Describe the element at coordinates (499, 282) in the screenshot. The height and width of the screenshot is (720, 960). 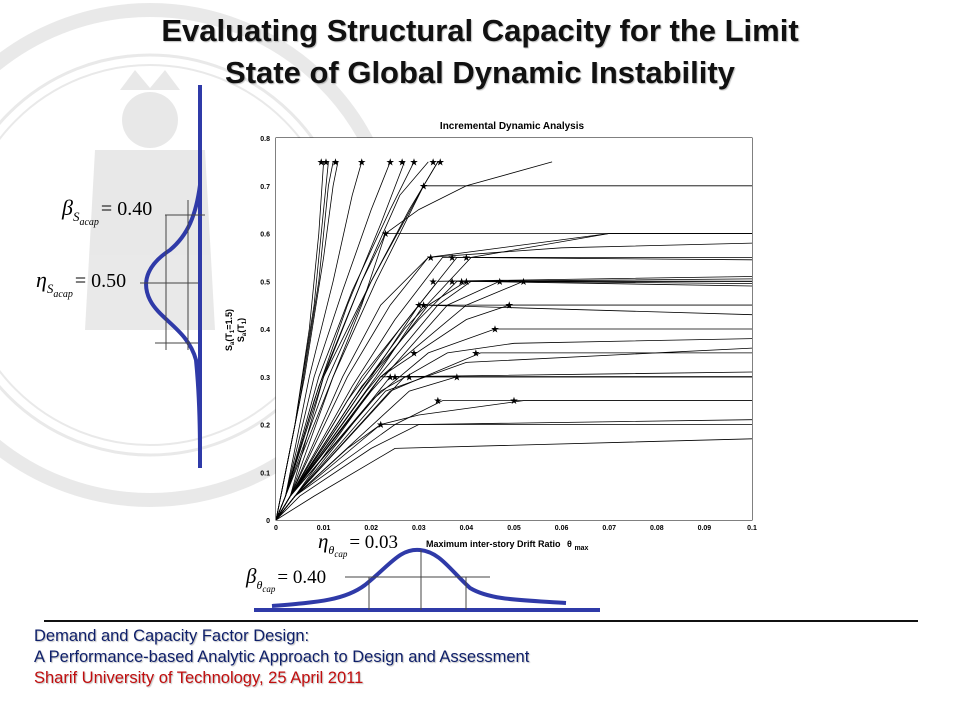
I see `collapse-marker-18: ★` at that location.